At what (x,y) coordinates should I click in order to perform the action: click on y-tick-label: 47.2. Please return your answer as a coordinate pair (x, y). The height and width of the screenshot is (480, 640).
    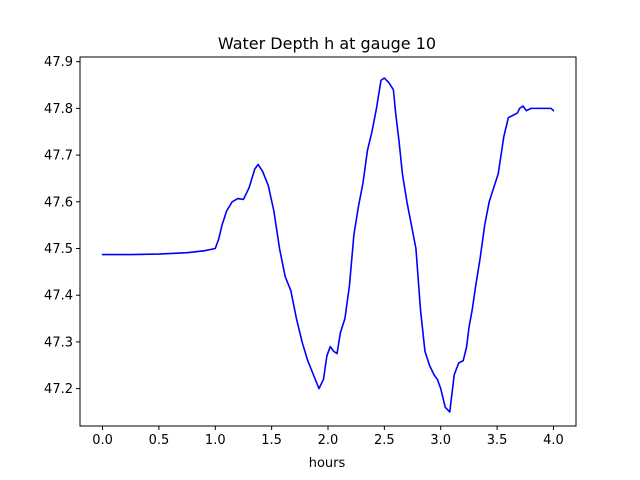
    Looking at the image, I should click on (58, 389).